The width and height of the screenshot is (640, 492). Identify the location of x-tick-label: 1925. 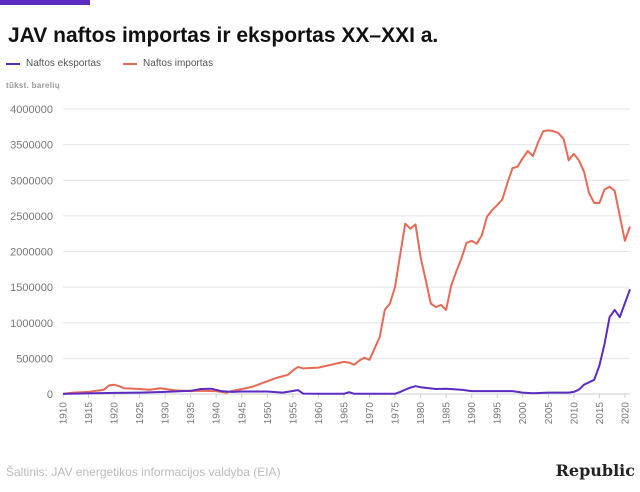
(140, 413).